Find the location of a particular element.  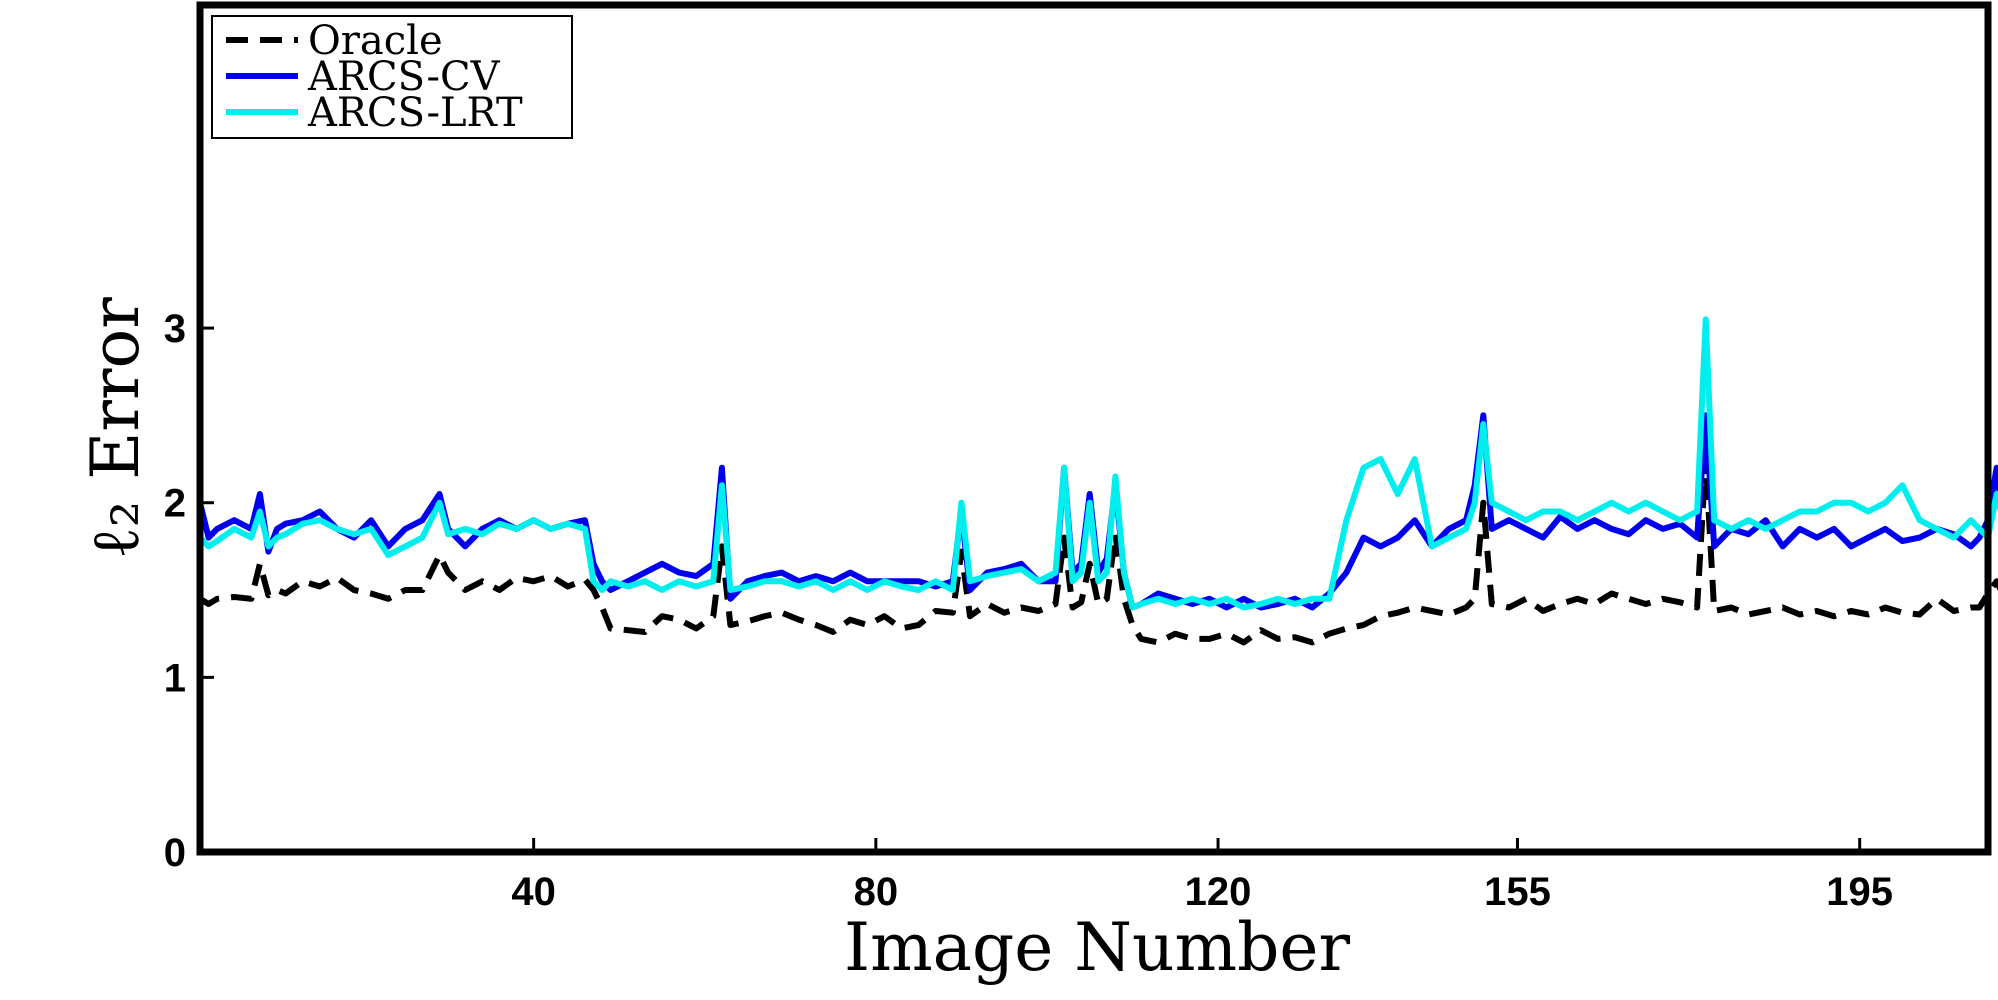

y-tick-label: 1 is located at coordinates (175, 678).